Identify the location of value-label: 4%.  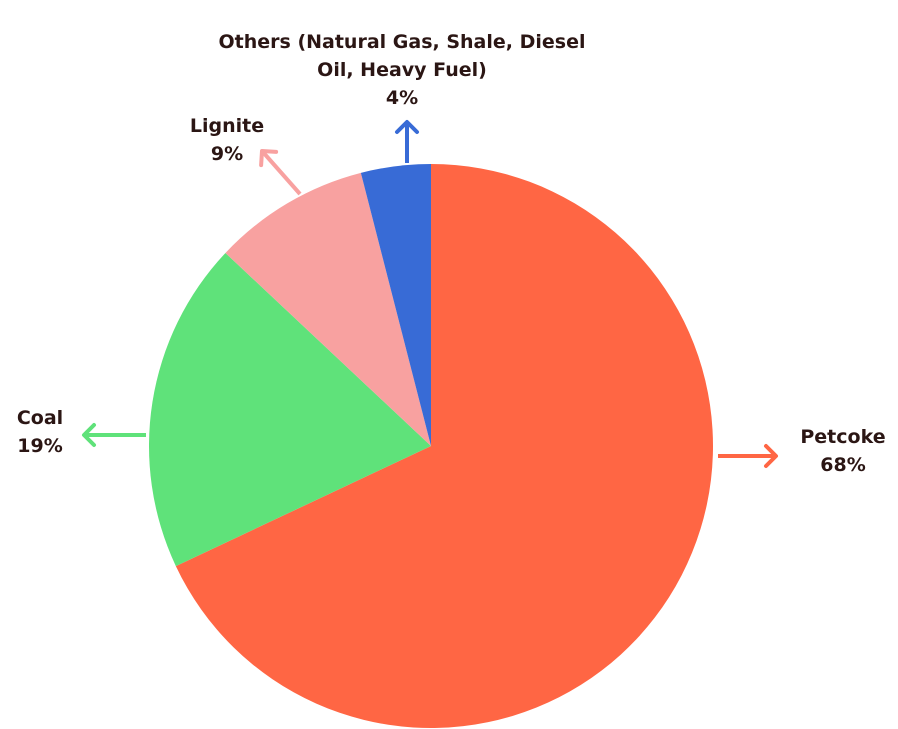
(402, 98).